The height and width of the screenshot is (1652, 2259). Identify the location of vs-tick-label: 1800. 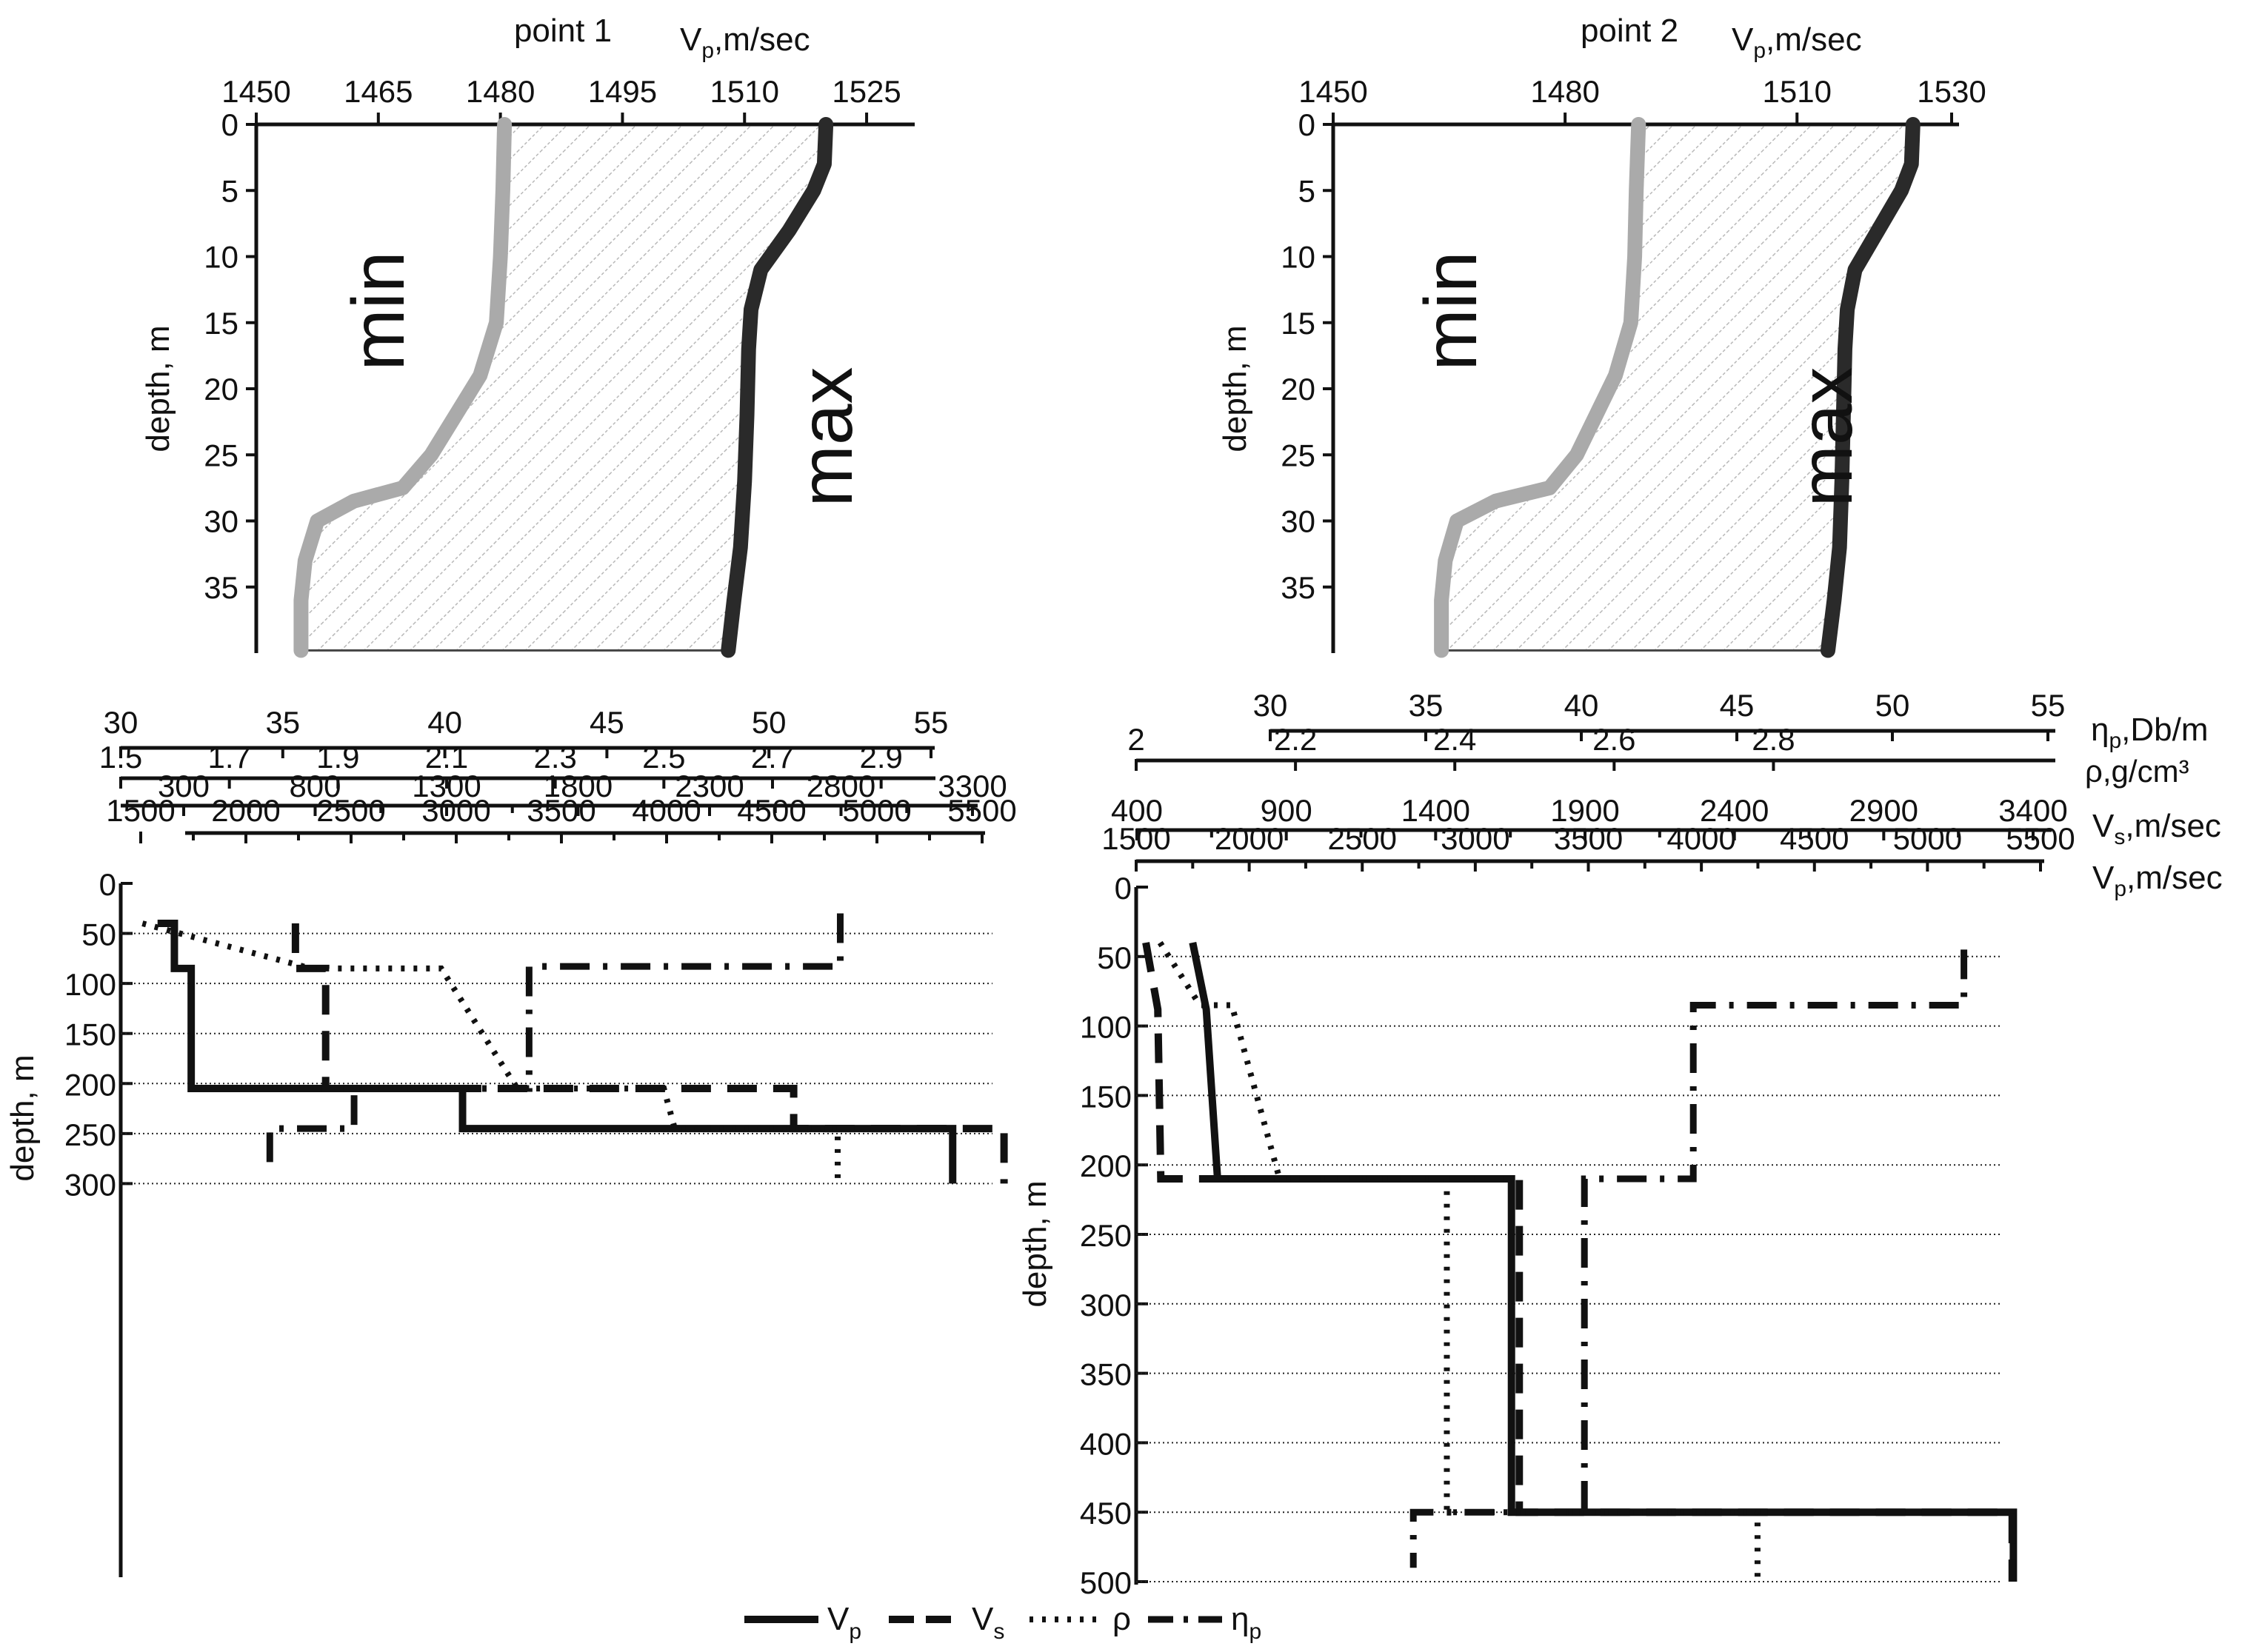
(578, 786).